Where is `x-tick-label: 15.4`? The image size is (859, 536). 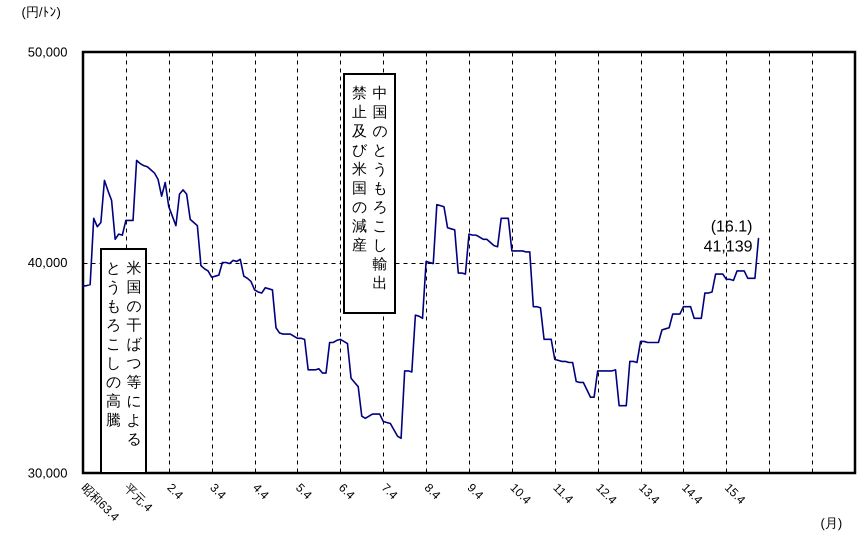 x-tick-label: 15.4 is located at coordinates (735, 494).